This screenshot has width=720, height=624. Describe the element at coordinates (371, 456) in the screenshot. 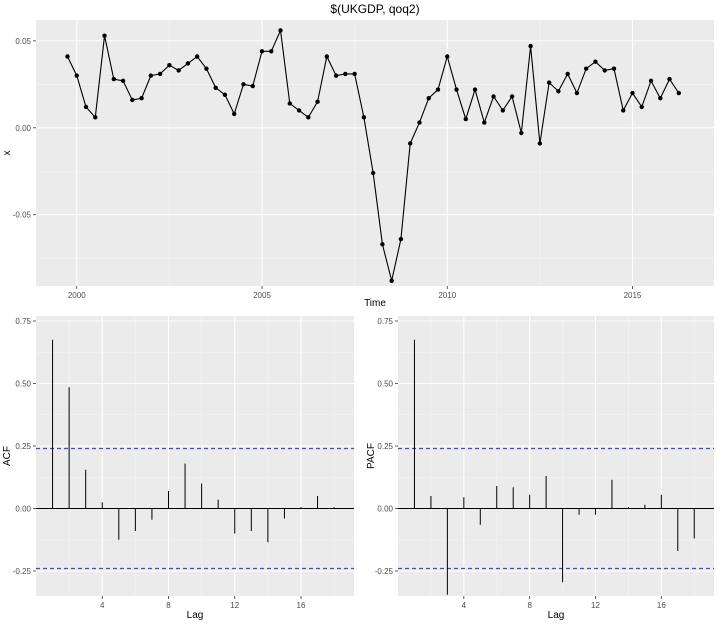

I see `y-axis-title: PACF` at that location.